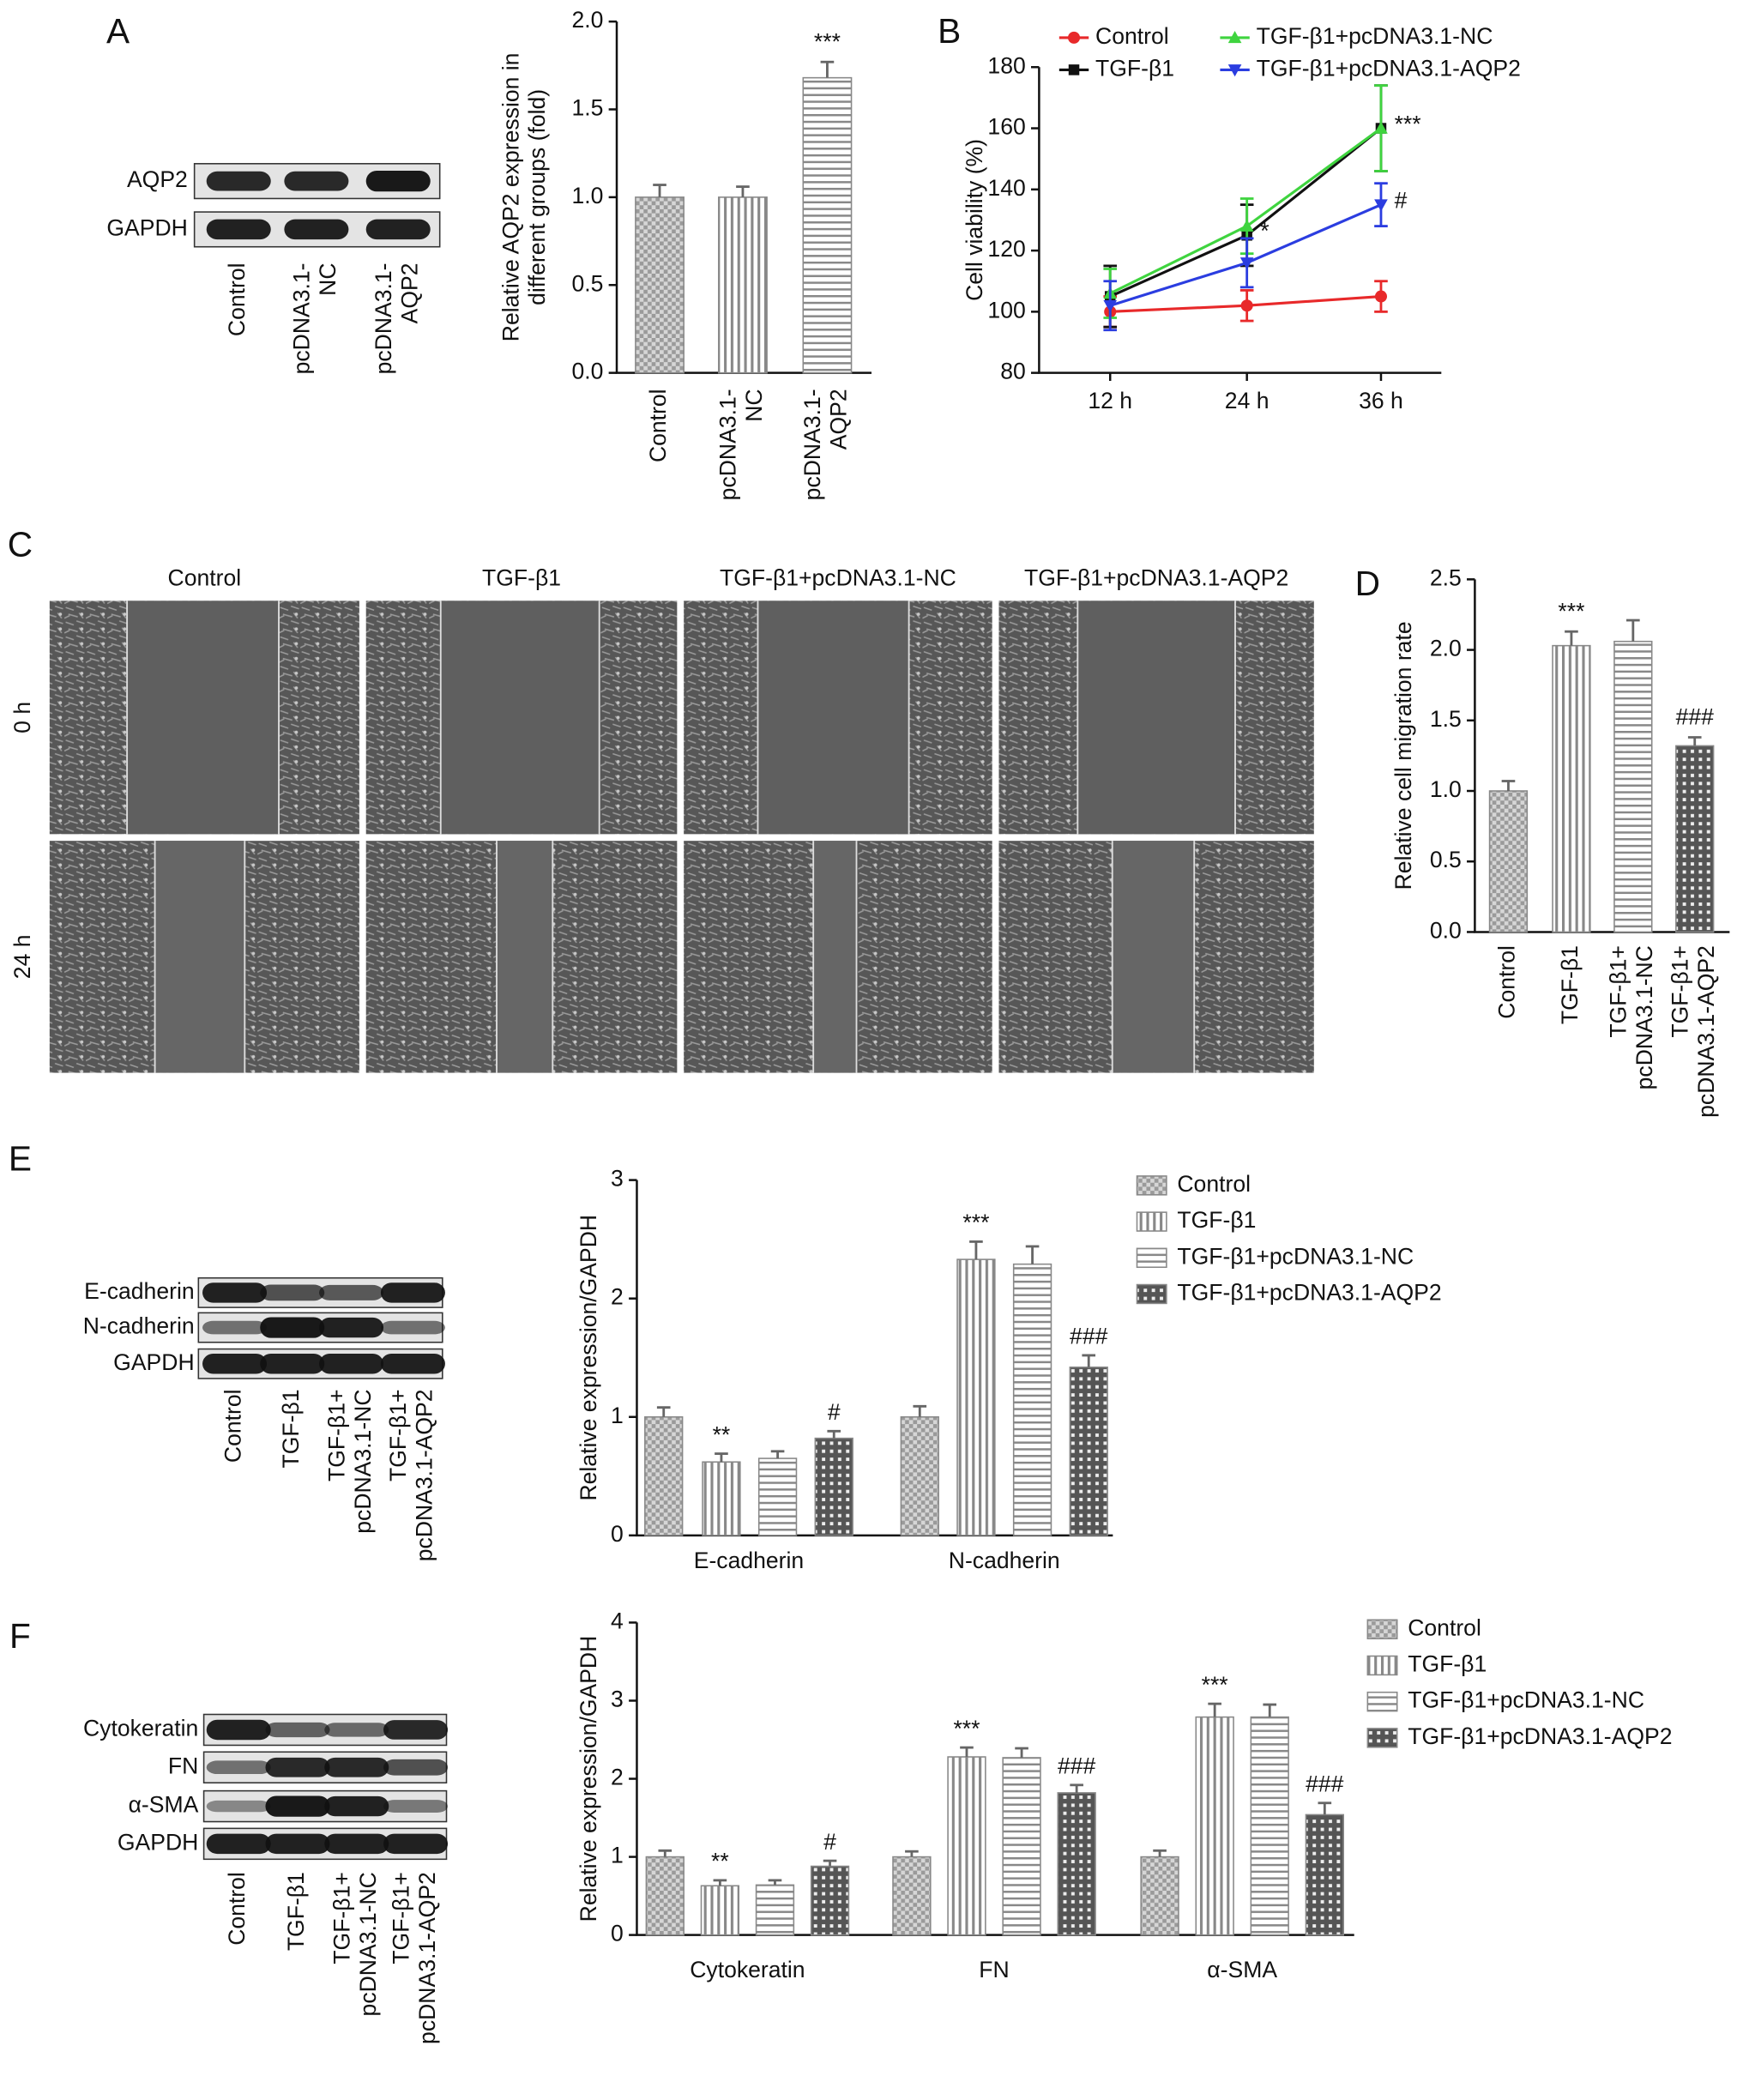 Image resolution: width=1743 pixels, height=2100 pixels. Describe the element at coordinates (1381, 400) in the screenshot. I see `x-tick-label: 36 h` at that location.